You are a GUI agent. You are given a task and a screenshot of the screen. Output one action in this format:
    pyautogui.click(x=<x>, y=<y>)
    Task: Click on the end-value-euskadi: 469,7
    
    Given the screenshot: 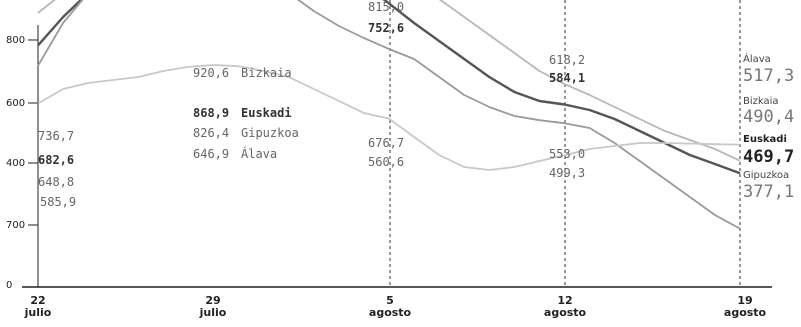 What is the action you would take?
    pyautogui.click(x=768, y=157)
    